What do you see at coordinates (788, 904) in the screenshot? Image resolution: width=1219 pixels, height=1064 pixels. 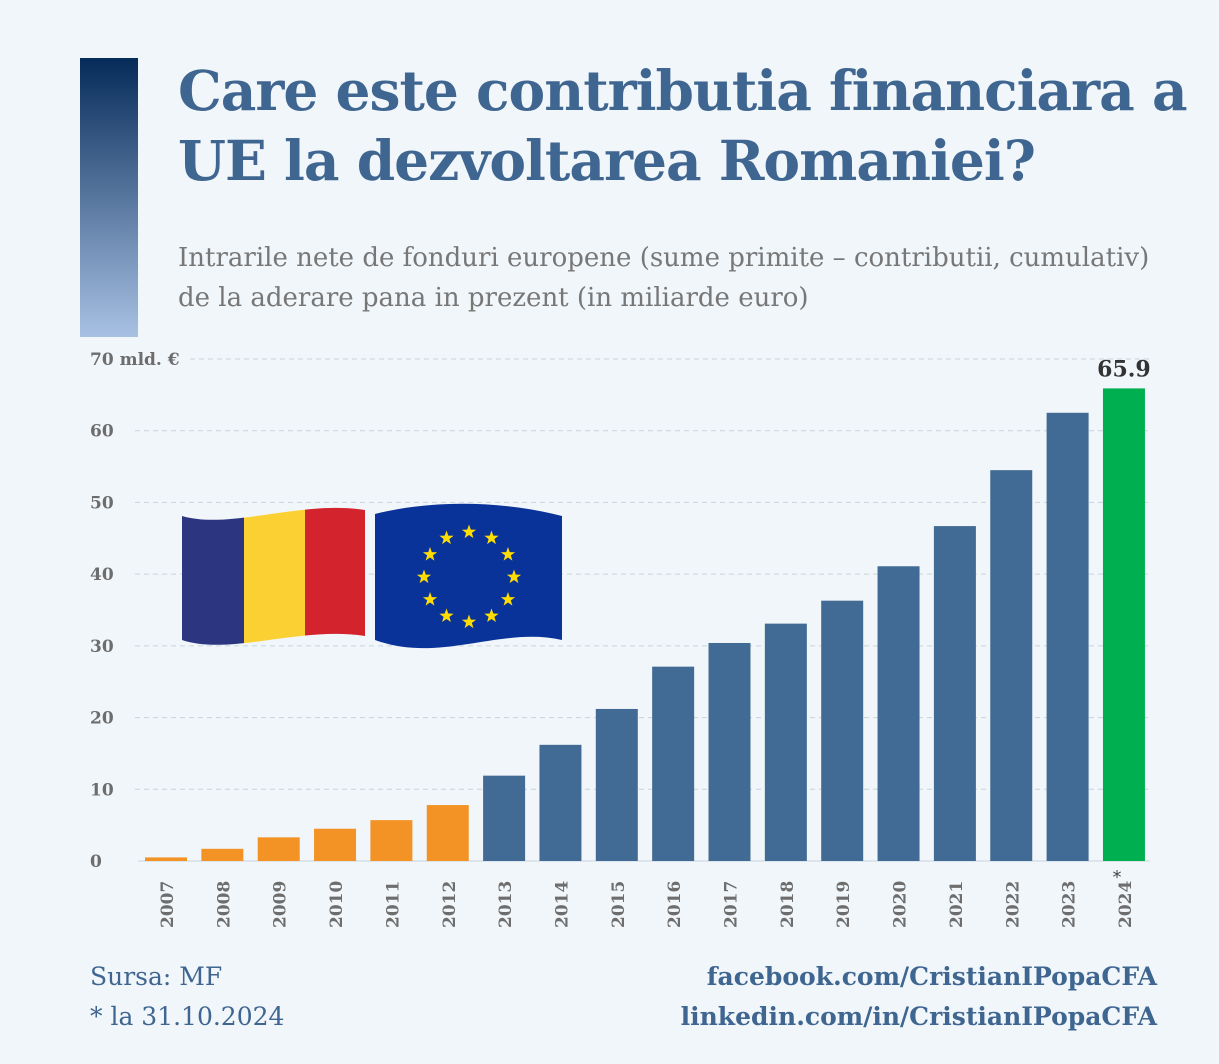 I see `x-tick-label: 2018` at bounding box center [788, 904].